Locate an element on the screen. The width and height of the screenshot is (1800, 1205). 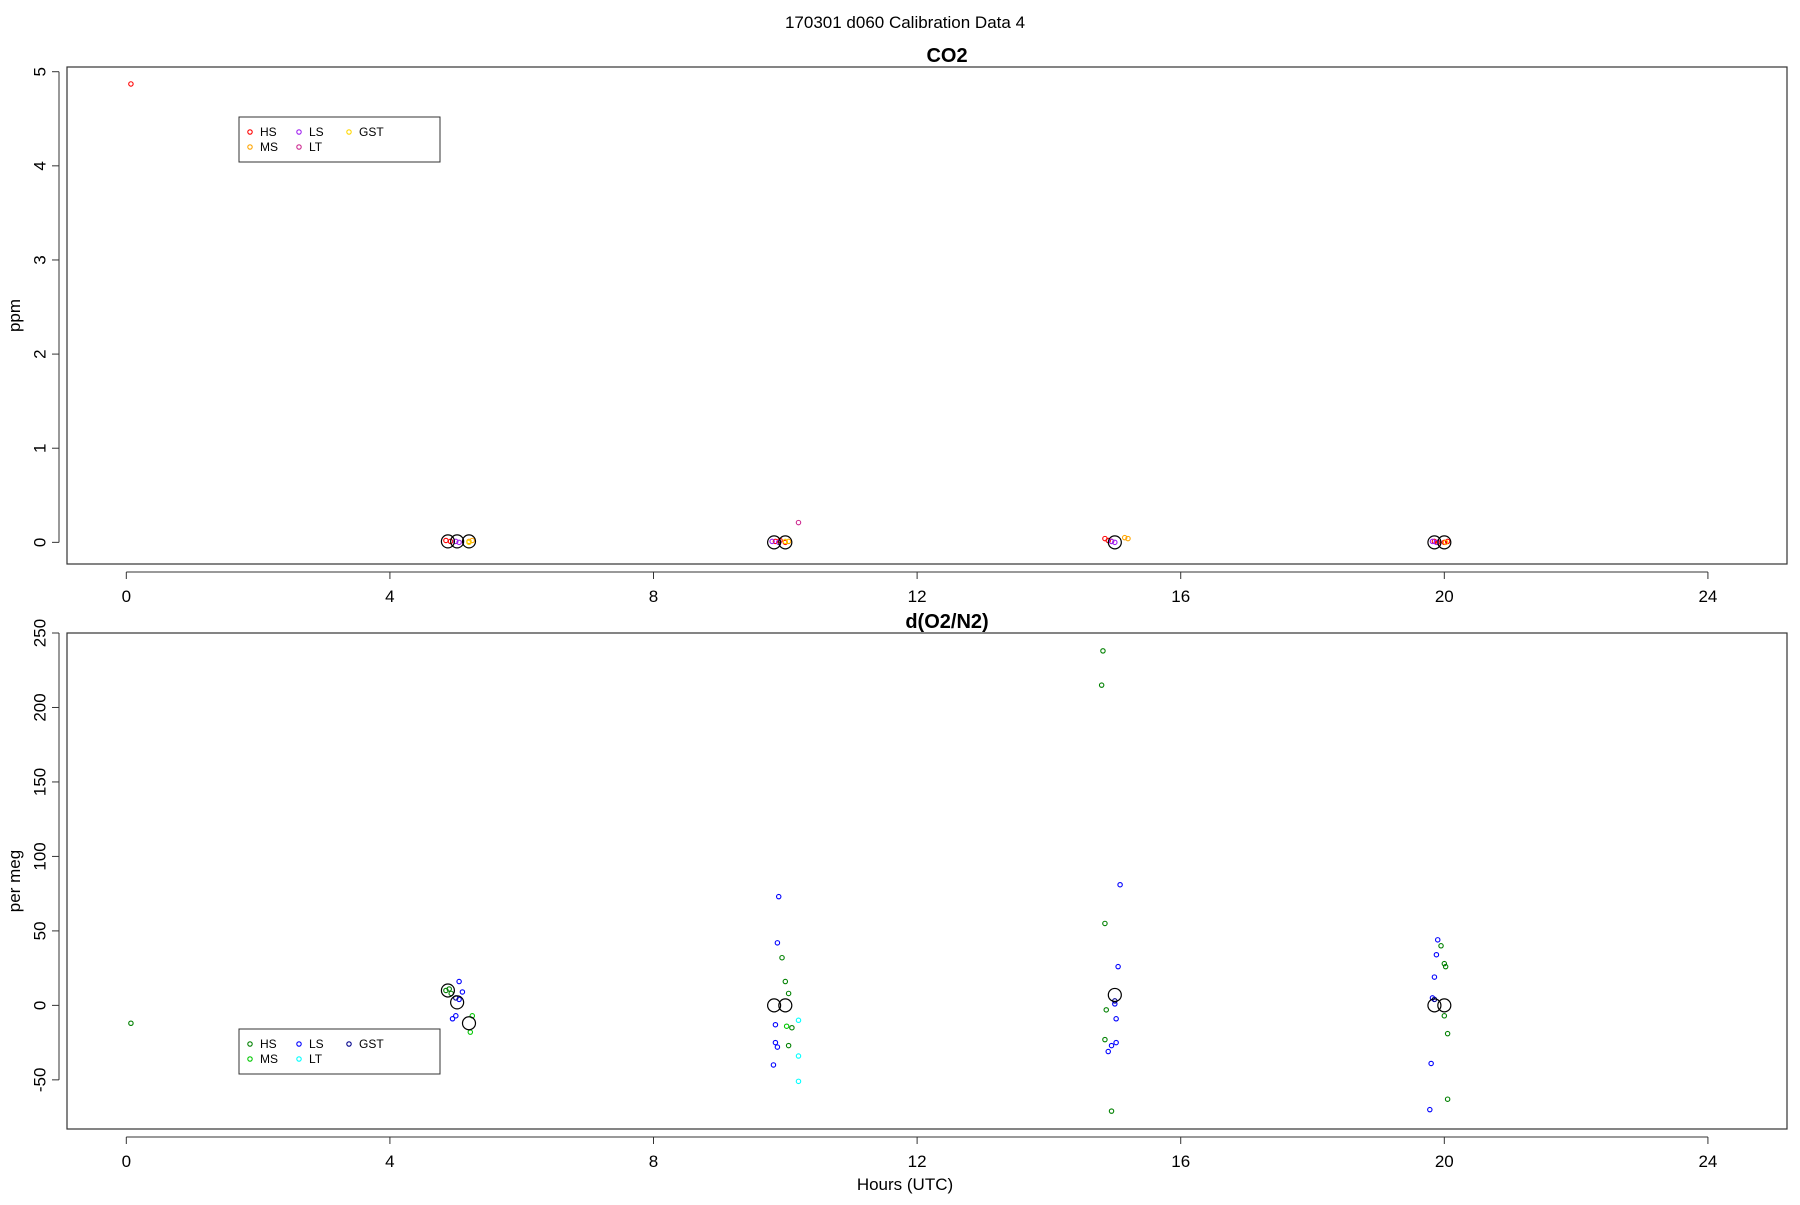
chart2-legend-label: GST is located at coordinates (371, 1044).